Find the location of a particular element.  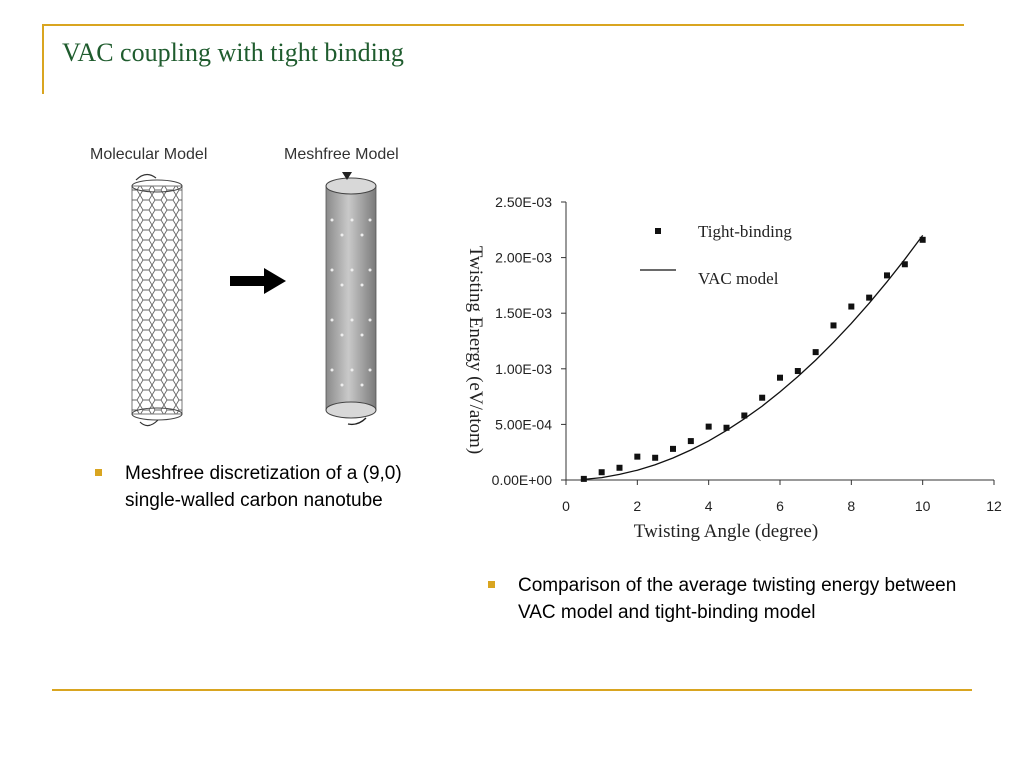

x-tick-label: 12 is located at coordinates (994, 506).